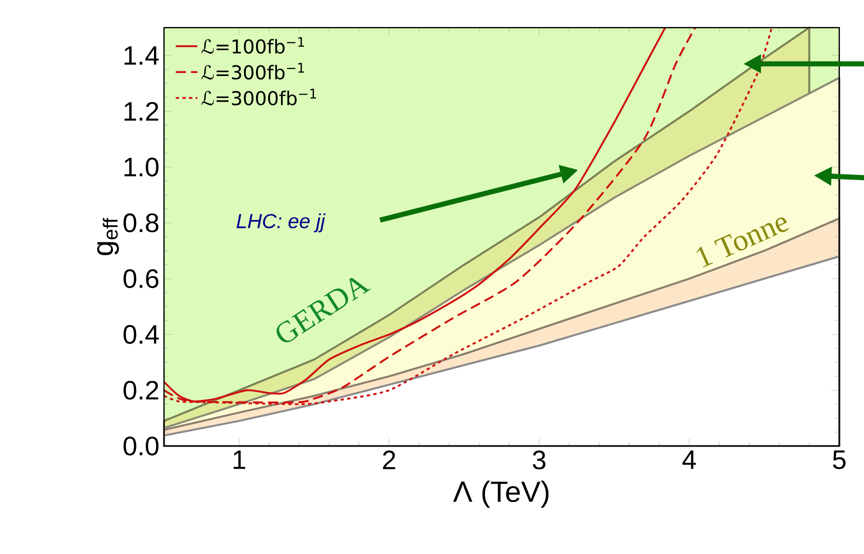 This screenshot has height=554, width=864. Describe the element at coordinates (108, 237) in the screenshot. I see `y-axis-title: g$_{eff}$` at that location.